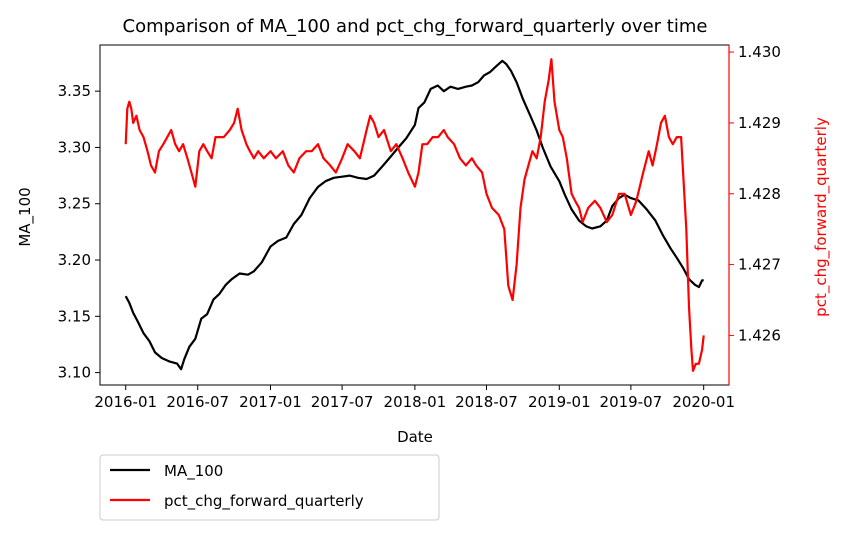 The height and width of the screenshot is (534, 842). I want to click on legend: MA_100 pct_chg_forward_quarterly, so click(269, 487).